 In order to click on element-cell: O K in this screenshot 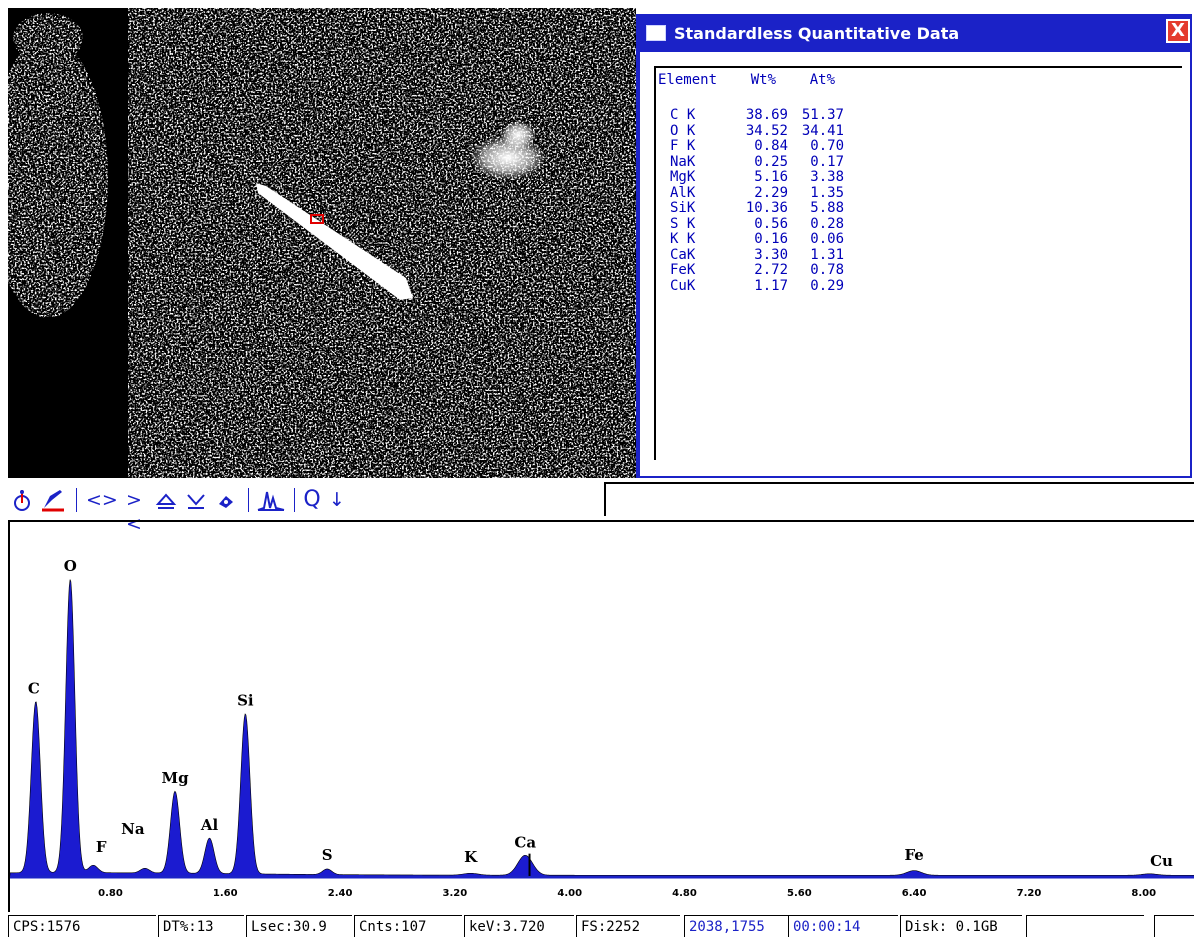, I will do `click(683, 130)`.